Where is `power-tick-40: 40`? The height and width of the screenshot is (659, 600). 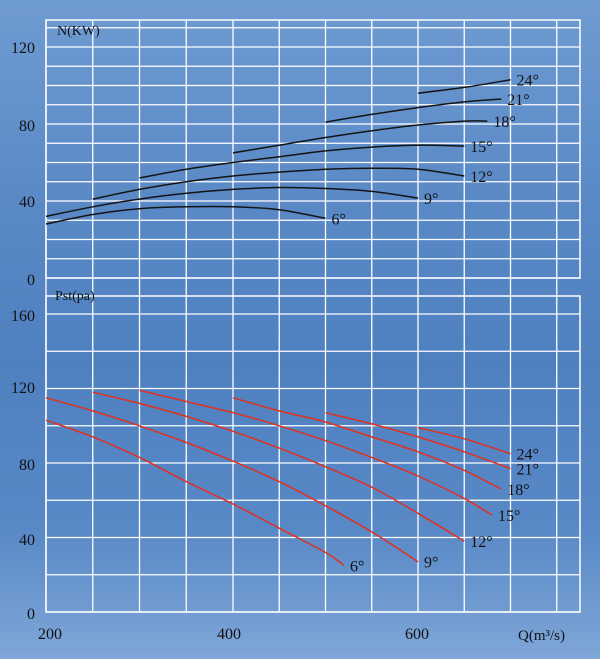
power-tick-40: 40 is located at coordinates (27, 202).